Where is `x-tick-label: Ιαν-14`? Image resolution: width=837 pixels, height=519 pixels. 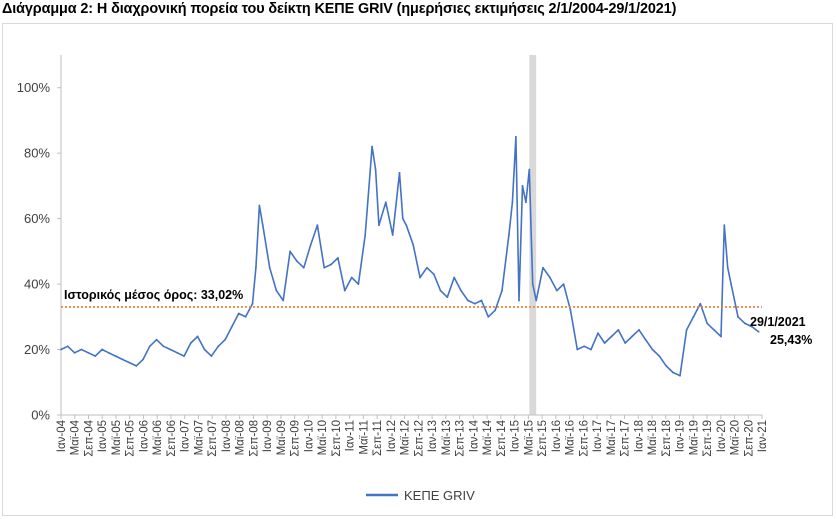 x-tick-label: Ιαν-14 is located at coordinates (474, 435).